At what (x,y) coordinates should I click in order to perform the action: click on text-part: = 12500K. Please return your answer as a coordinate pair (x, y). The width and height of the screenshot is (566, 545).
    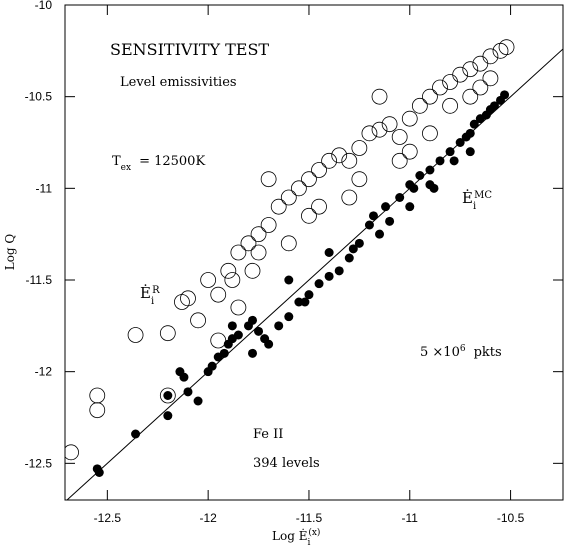
    Looking at the image, I should click on (172, 161).